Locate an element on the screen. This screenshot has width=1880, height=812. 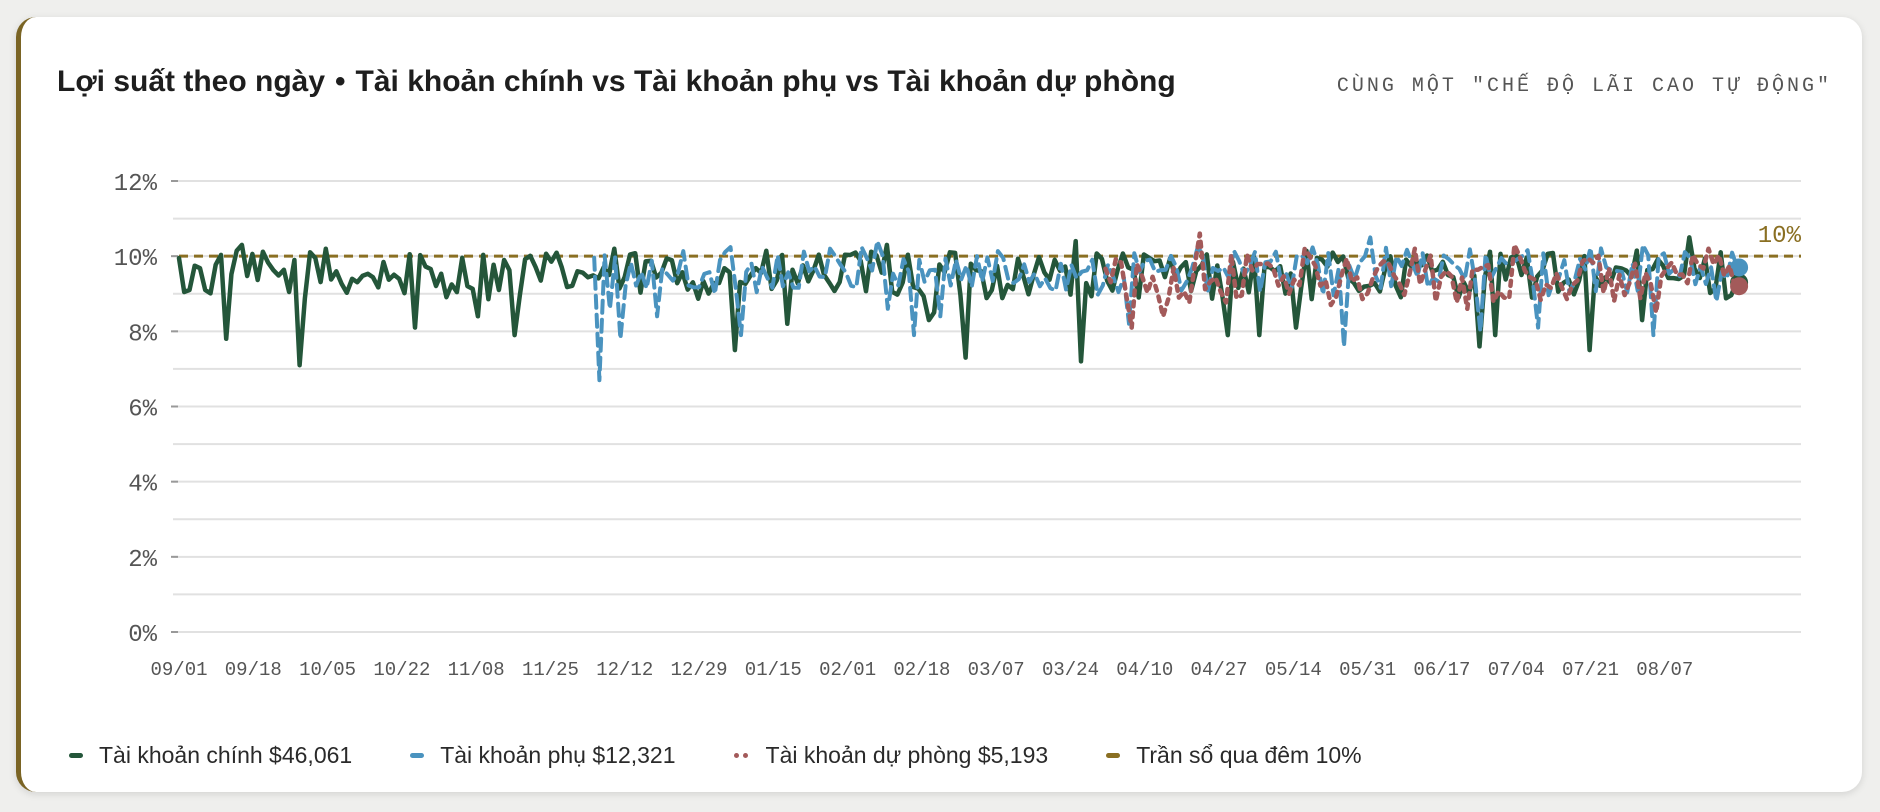
x-tick-label: 04/27 is located at coordinates (1219, 670).